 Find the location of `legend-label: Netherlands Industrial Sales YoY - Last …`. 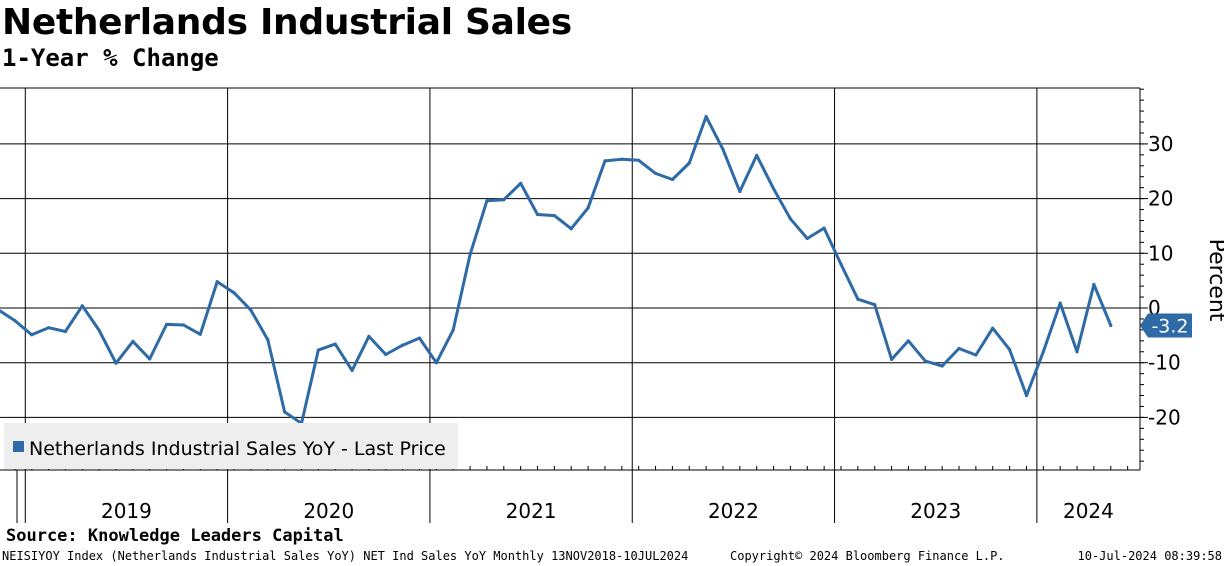

legend-label: Netherlands Industrial Sales YoY - Last … is located at coordinates (237, 449).